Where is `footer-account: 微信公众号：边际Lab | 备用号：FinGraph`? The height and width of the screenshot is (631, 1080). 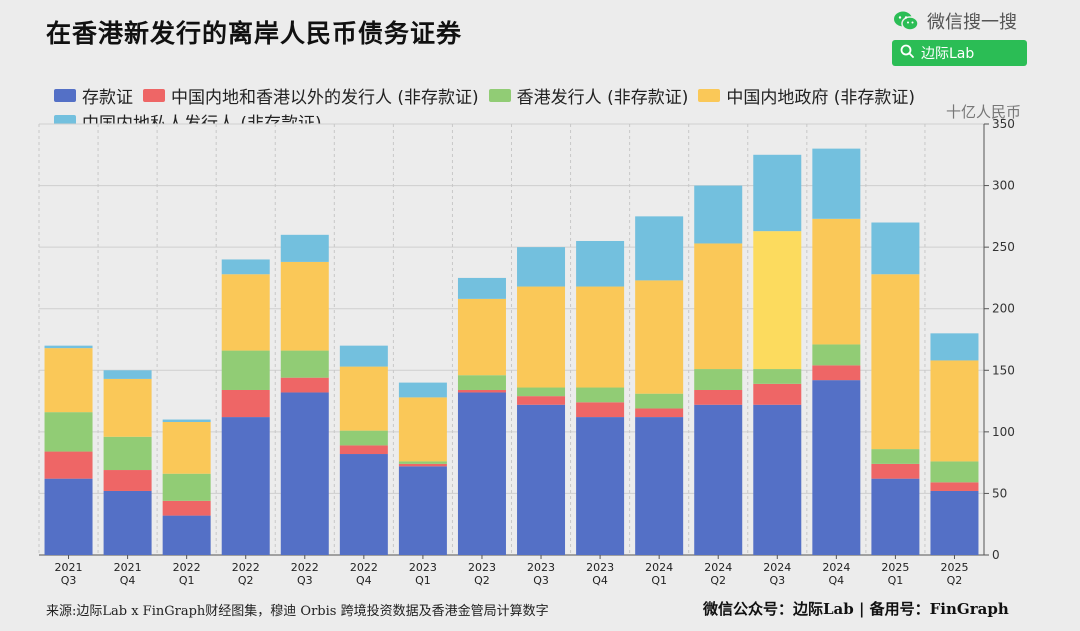
footer-account: 微信公众号：边际Lab | 备用号：FinGraph is located at coordinates (856, 609).